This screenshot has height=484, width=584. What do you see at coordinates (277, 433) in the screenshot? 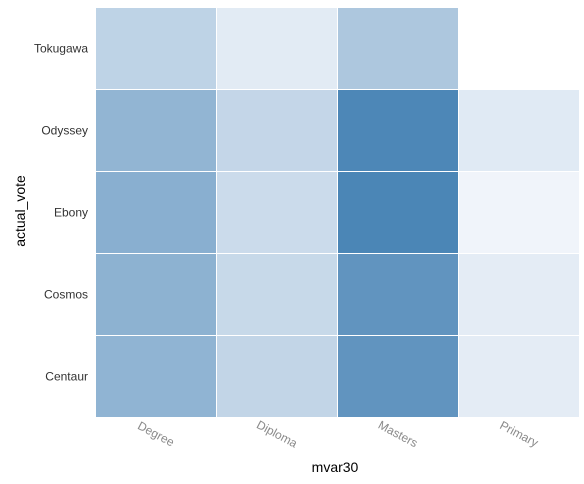
I see `x-tick-label: Diploma` at bounding box center [277, 433].